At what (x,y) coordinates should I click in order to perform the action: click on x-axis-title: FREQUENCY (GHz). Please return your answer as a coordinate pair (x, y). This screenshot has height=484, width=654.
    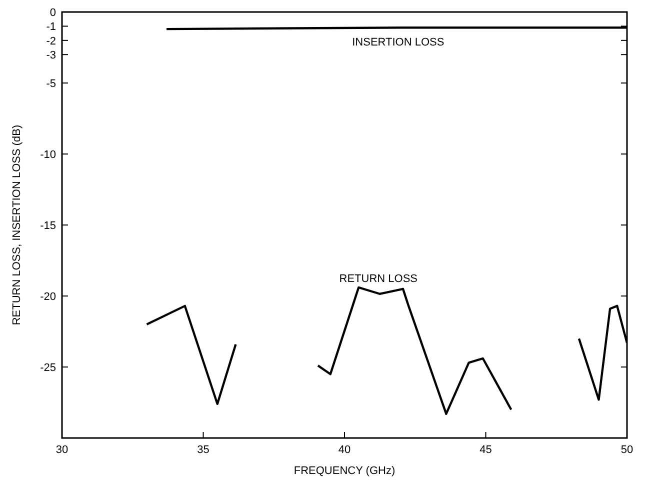
    Looking at the image, I should click on (345, 471).